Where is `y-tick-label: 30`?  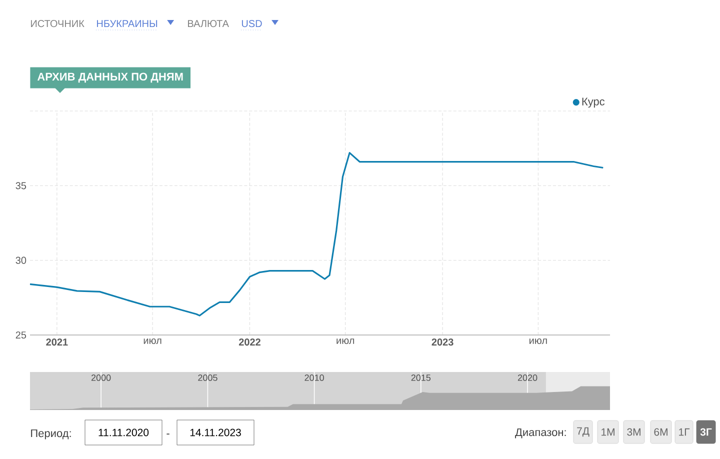 y-tick-label: 30 is located at coordinates (21, 260).